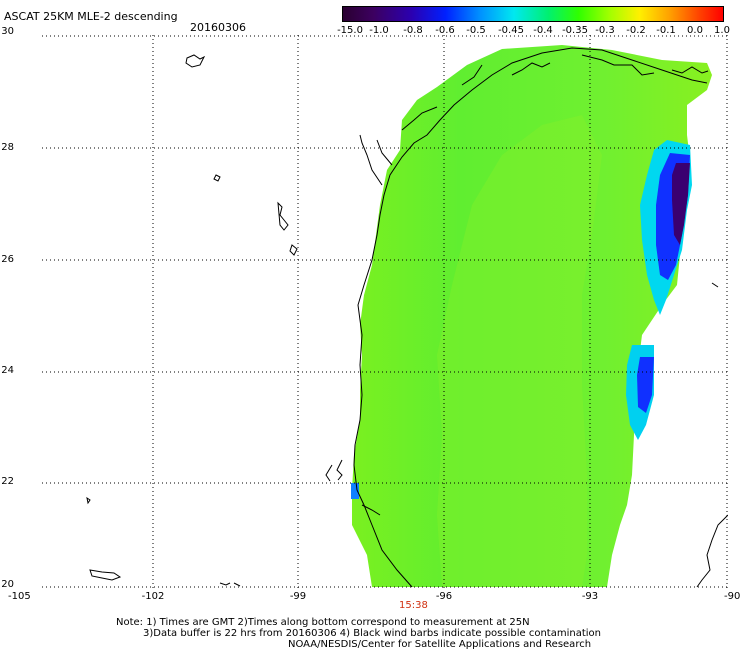 Image resolution: width=740 pixels, height=650 pixels. Describe the element at coordinates (7, 147) in the screenshot. I see `lat-label-28: 28` at that location.